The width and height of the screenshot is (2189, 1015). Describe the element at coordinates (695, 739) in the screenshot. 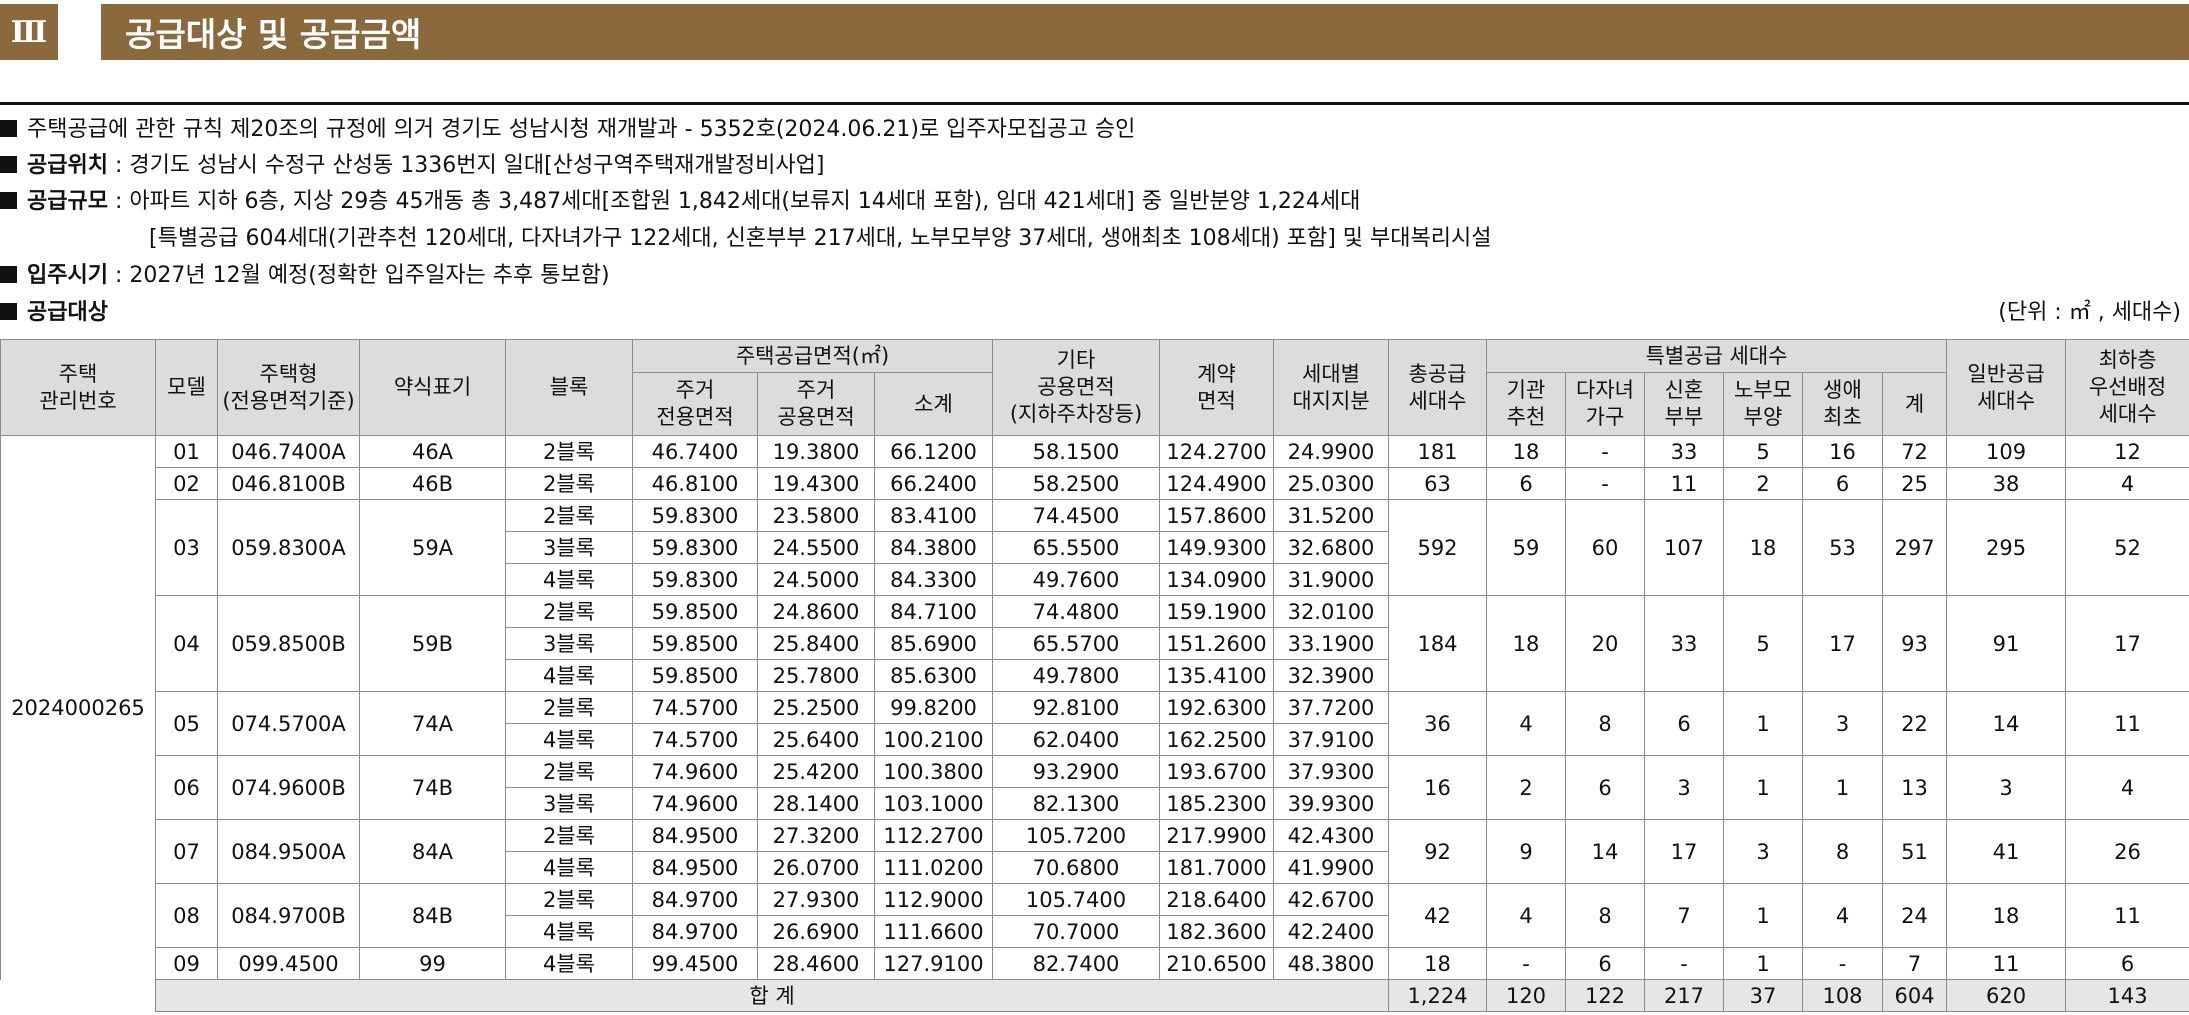

I see `exclusive-area-cell: 74.5700` at that location.